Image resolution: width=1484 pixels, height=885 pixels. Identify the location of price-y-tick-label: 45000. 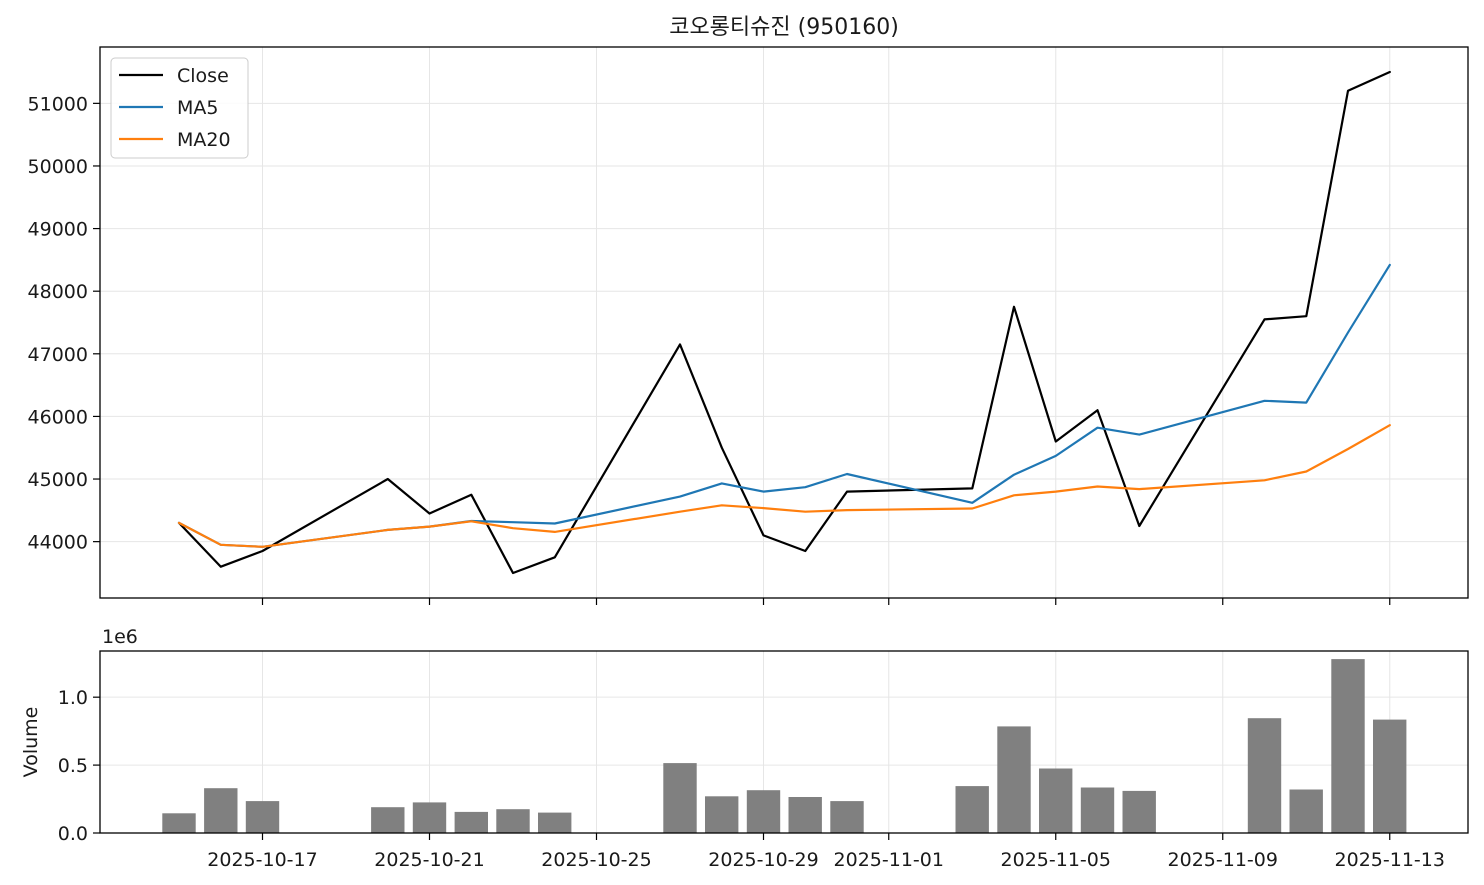
(58, 480).